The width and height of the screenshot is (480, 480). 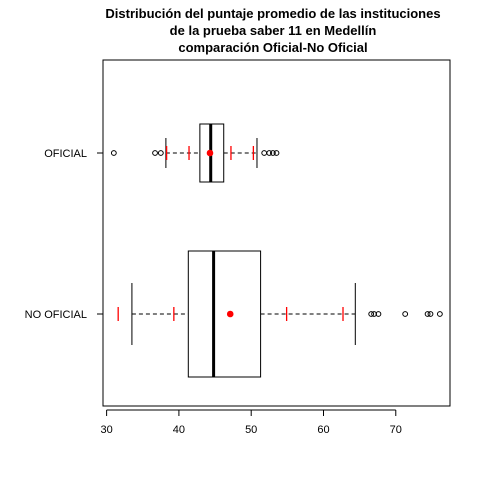 I want to click on category-label: NO OFICIAL, so click(x=56, y=315).